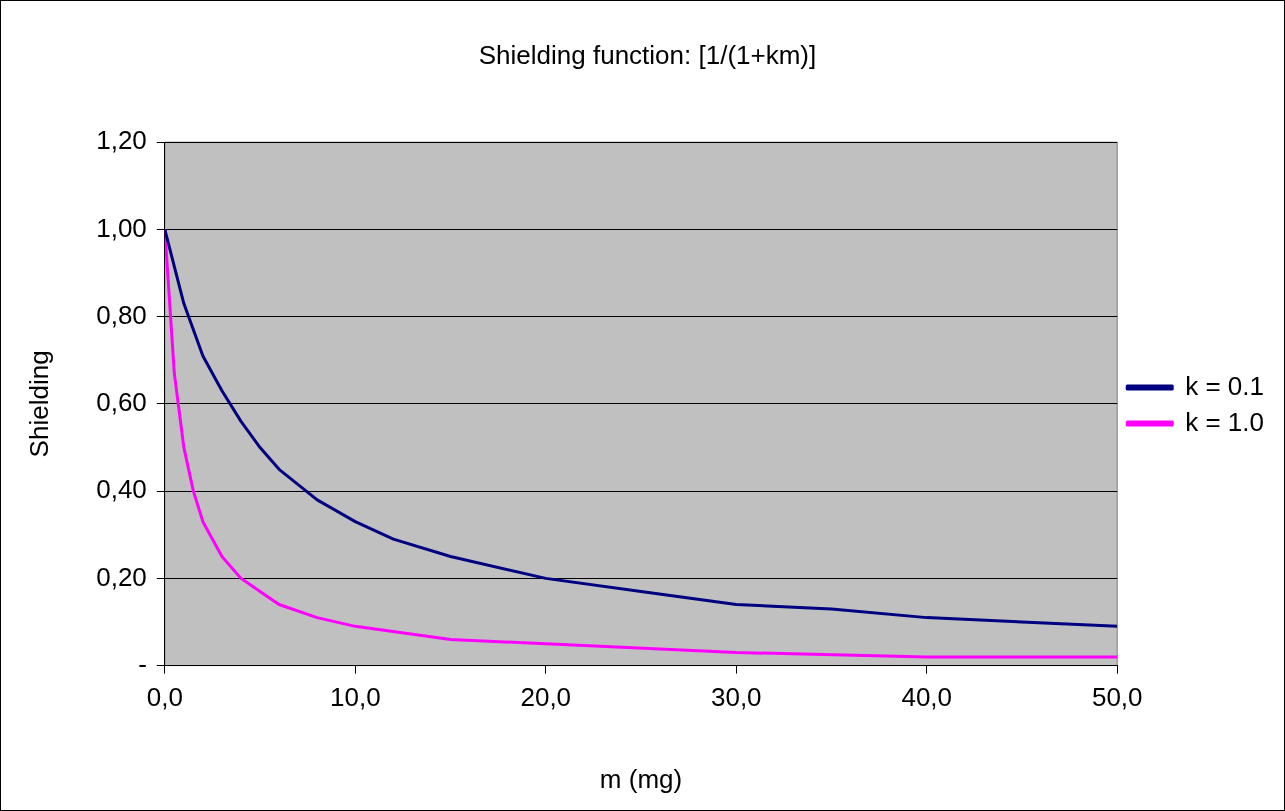 The height and width of the screenshot is (811, 1285). I want to click on x-tick-label: 50,0, so click(1117, 697).